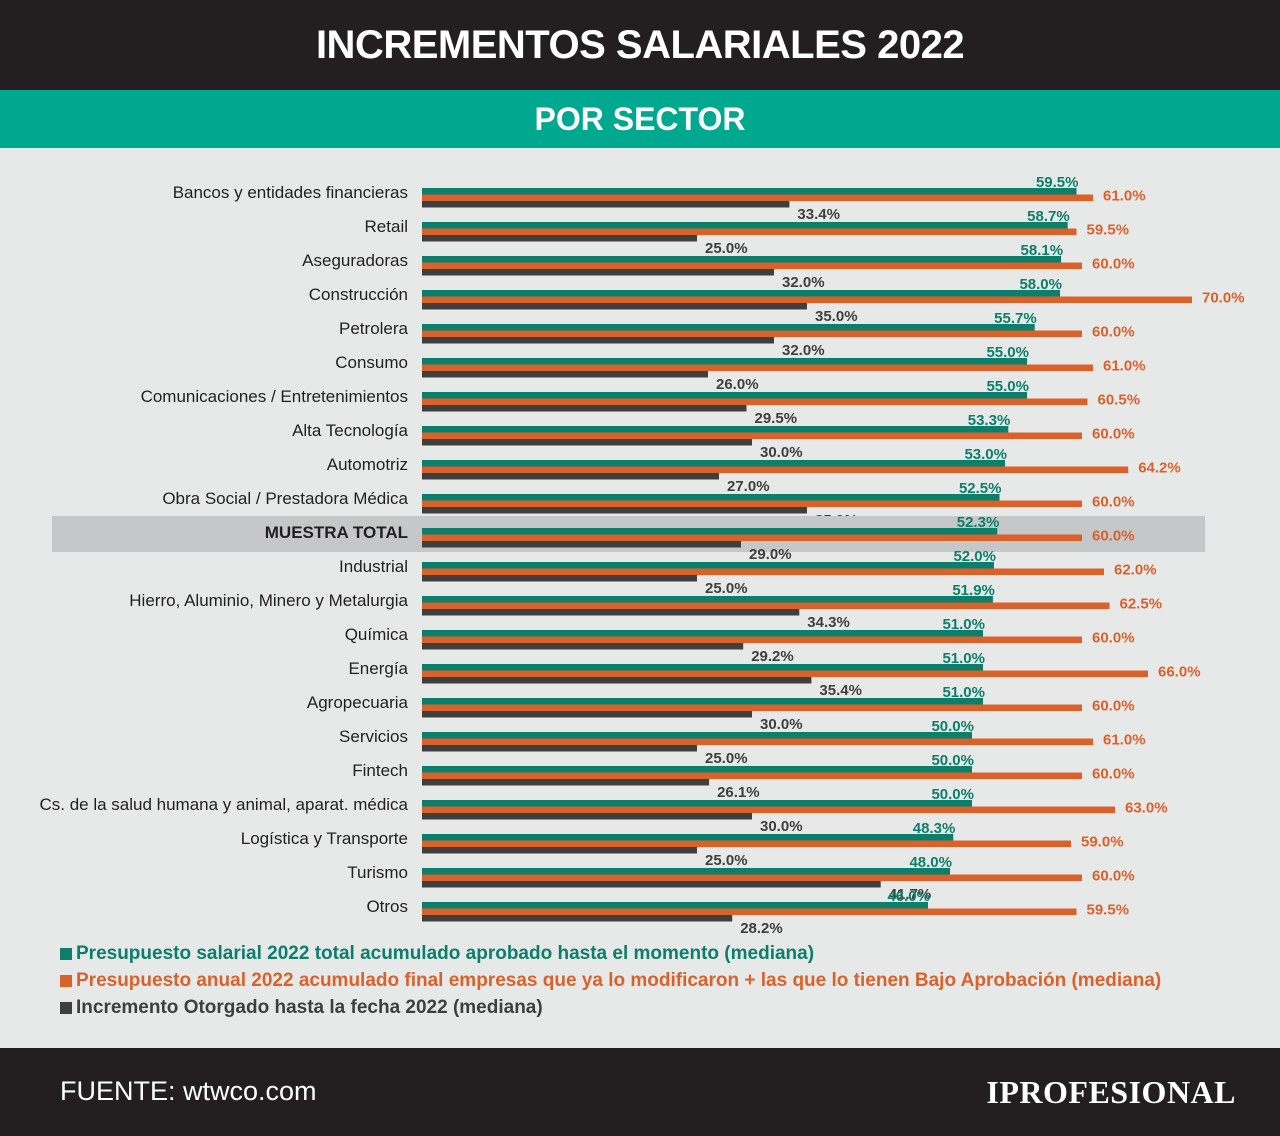  I want to click on bar-granted-aseguradoras, so click(598, 272).